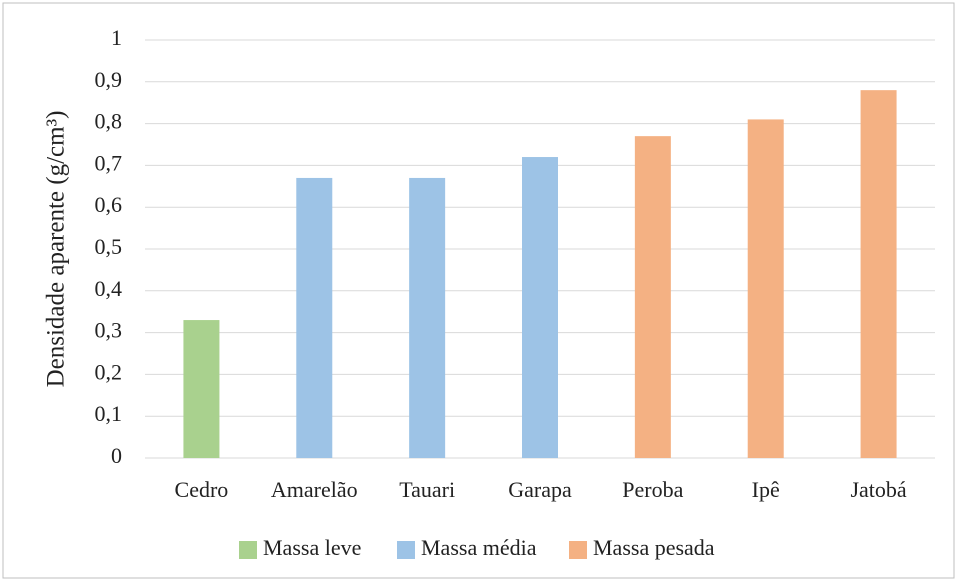 The image size is (958, 582). I want to click on x-tick-label: Peroba, so click(652, 489).